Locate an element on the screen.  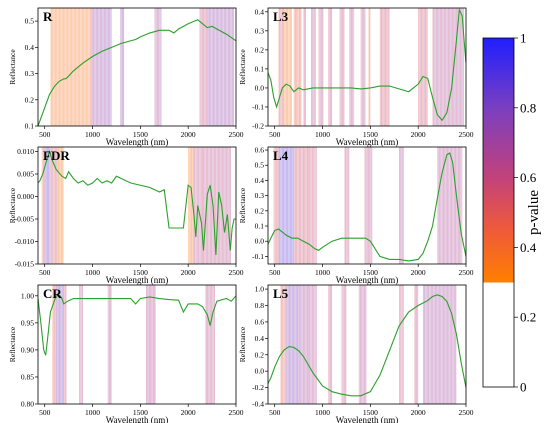
y-tick-label: -0.005 is located at coordinates (25, 219).